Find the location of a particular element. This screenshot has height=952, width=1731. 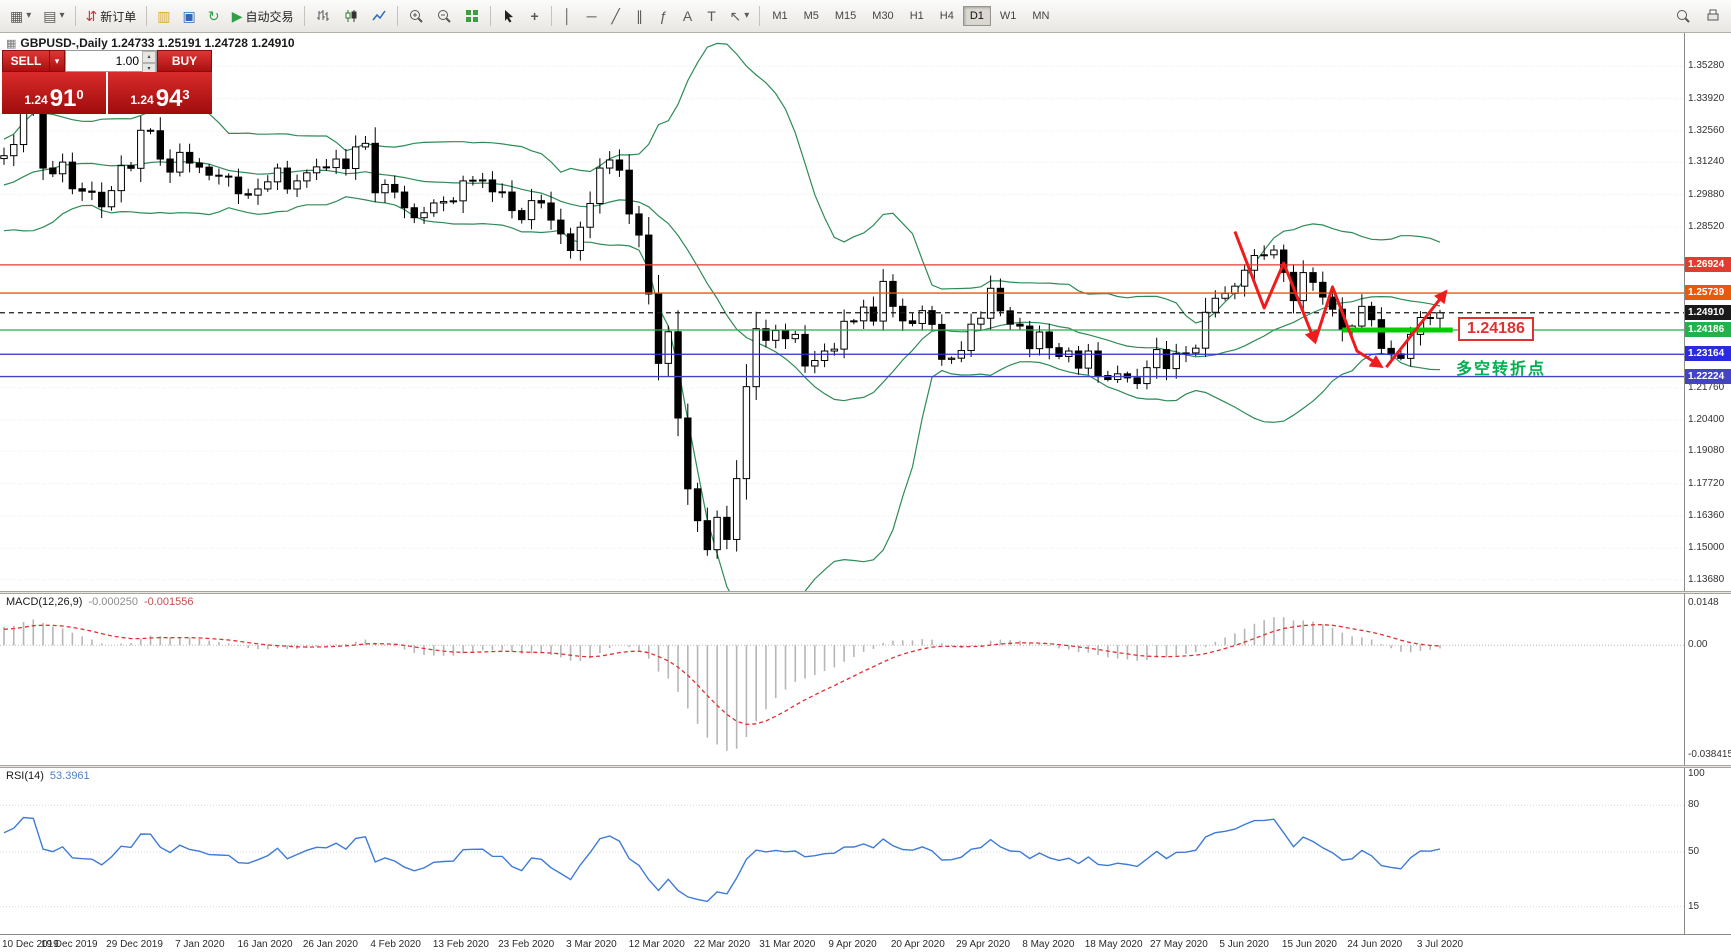

fibonacci-tool: ƒ is located at coordinates (664, 16).